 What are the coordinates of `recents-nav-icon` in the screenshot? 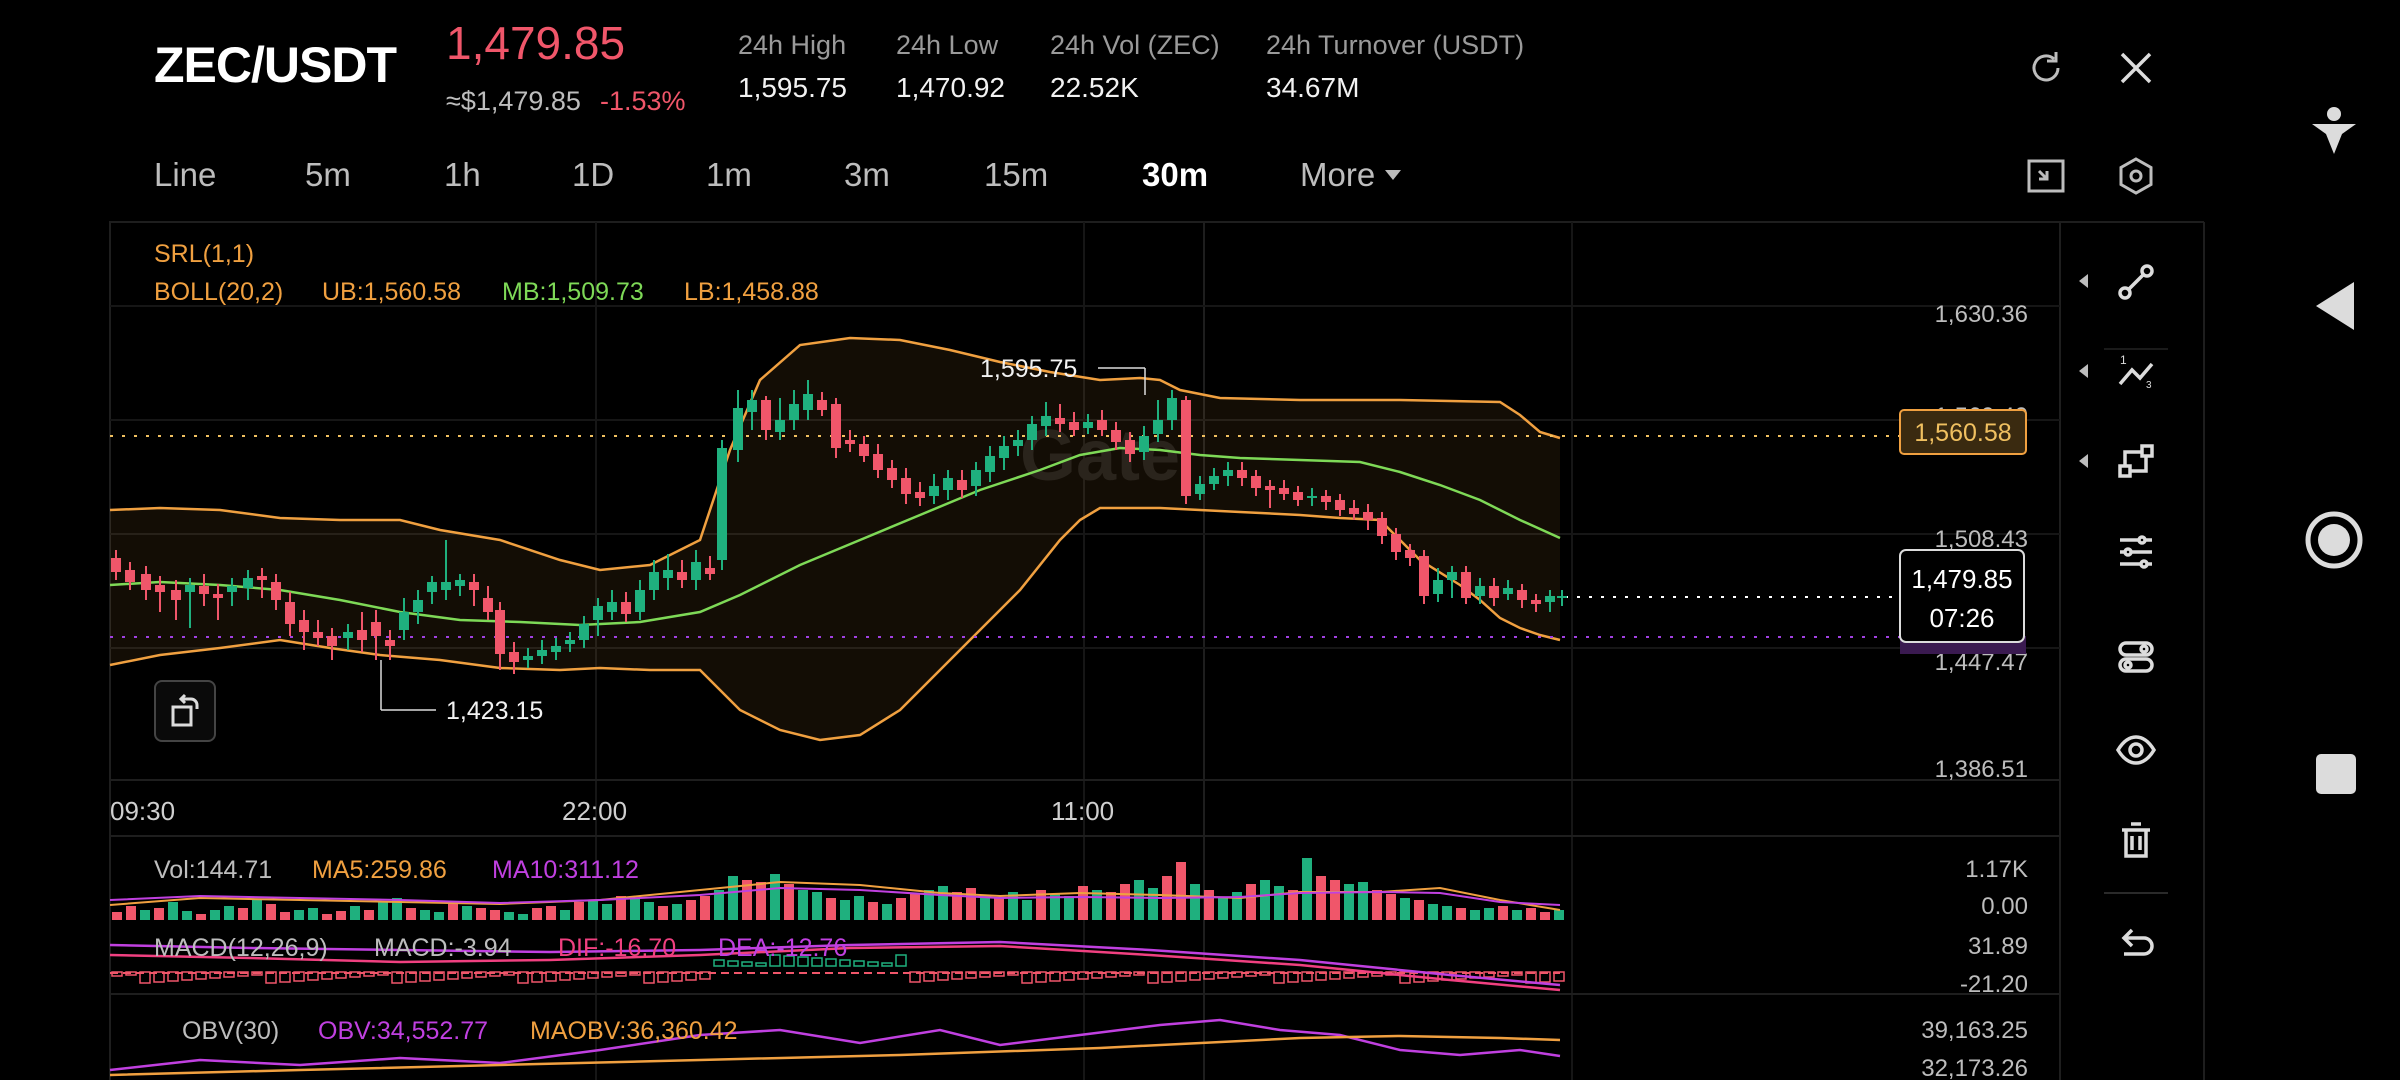 It's located at (2336, 776).